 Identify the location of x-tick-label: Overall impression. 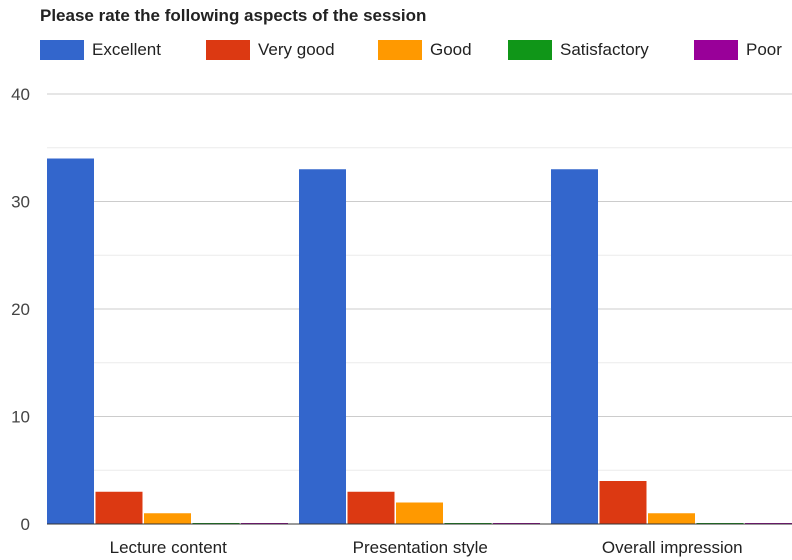
(672, 547).